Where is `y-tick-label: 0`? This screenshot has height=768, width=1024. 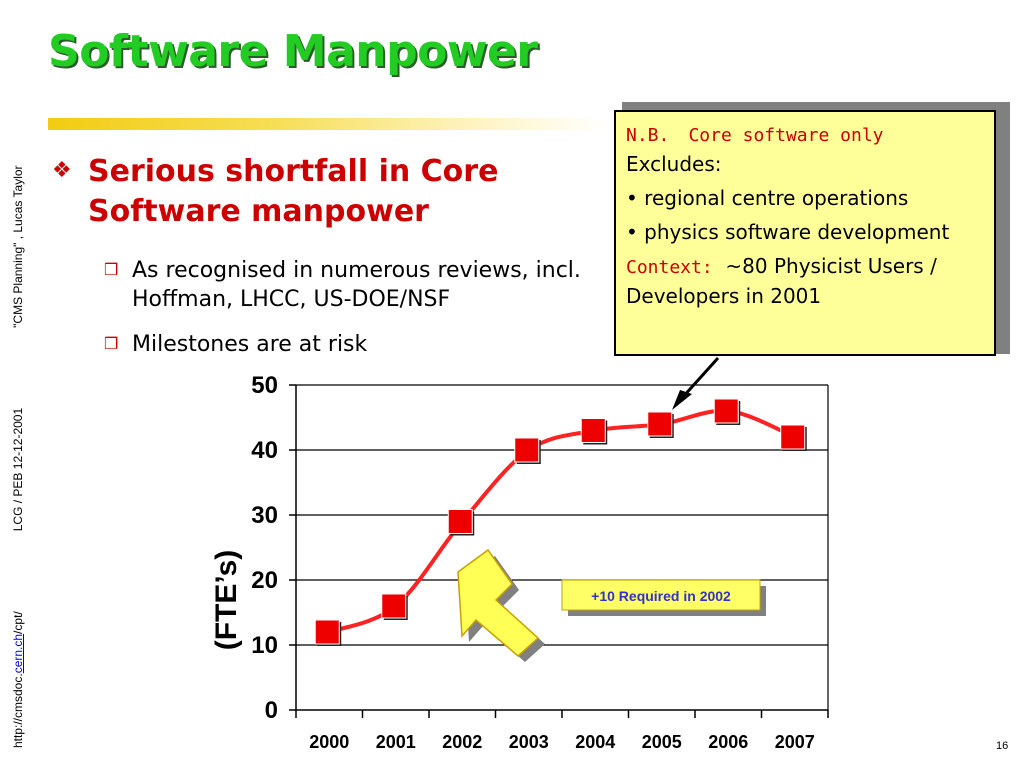 y-tick-label: 0 is located at coordinates (271, 710).